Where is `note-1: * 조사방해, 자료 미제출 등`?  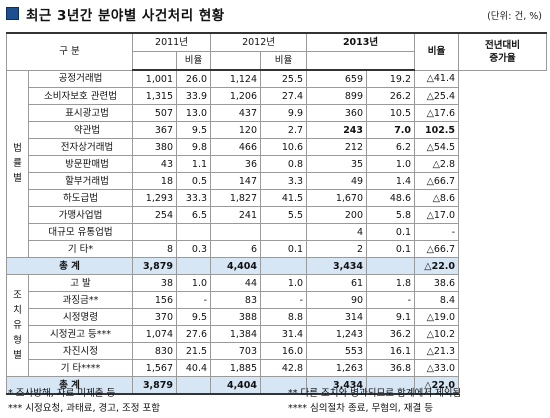 note-1: * 조사방해, 자료 미제출 등 is located at coordinates (62, 393).